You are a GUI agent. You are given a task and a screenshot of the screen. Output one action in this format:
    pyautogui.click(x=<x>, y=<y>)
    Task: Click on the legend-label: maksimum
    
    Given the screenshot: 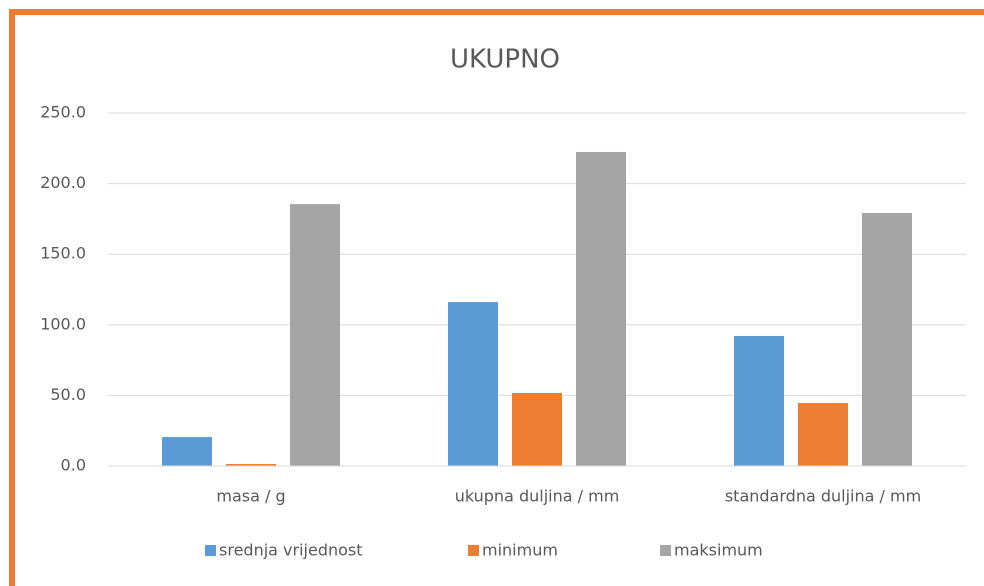 What is the action you would take?
    pyautogui.click(x=718, y=550)
    